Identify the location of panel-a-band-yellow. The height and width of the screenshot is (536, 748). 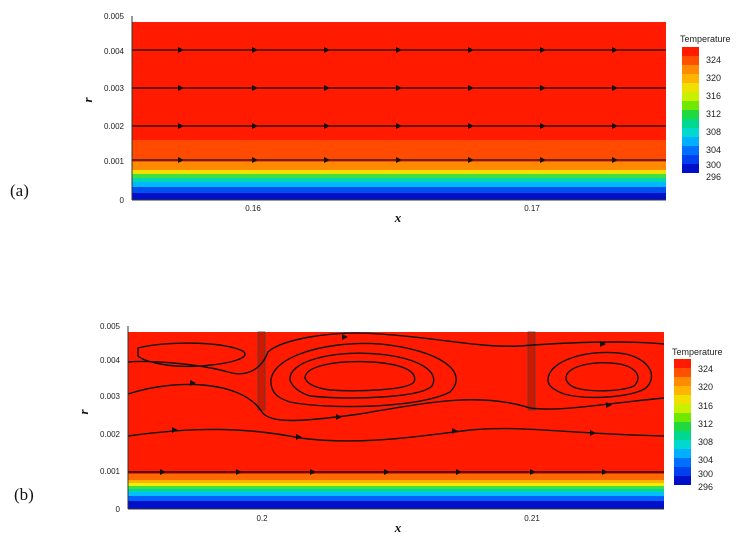
(399, 172).